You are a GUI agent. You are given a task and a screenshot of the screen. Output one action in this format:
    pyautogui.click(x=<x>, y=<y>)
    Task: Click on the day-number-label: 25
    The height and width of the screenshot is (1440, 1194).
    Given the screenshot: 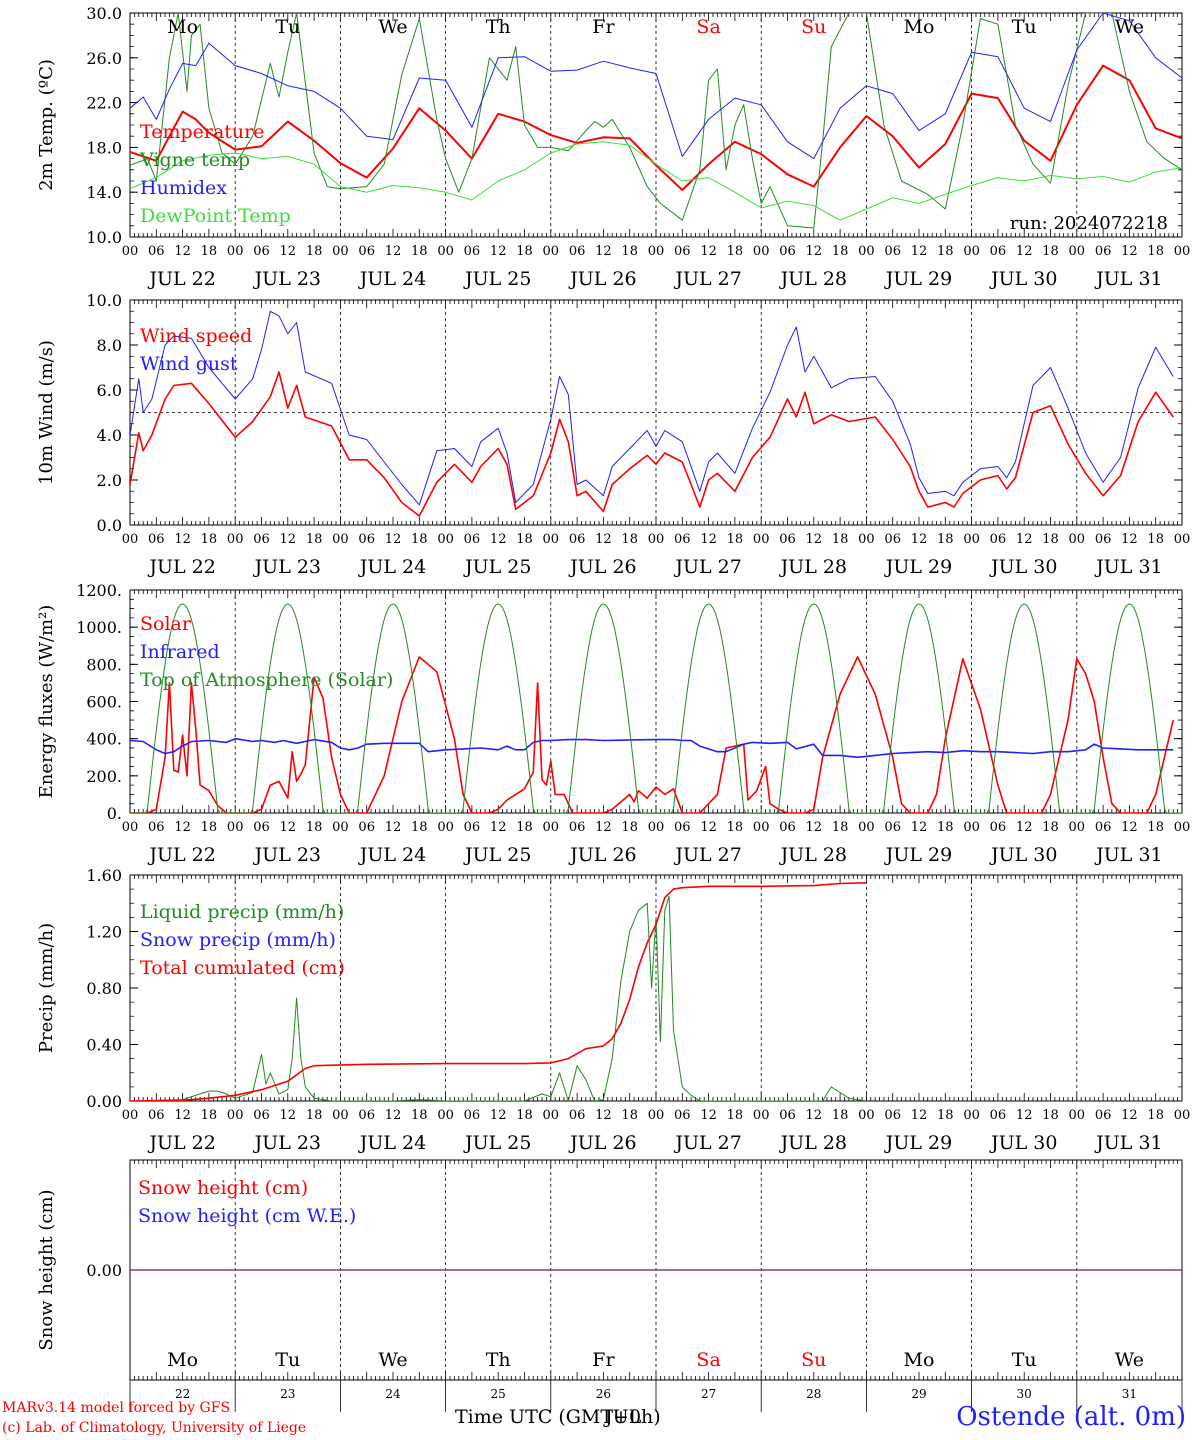 What is the action you would take?
    pyautogui.click(x=498, y=1394)
    